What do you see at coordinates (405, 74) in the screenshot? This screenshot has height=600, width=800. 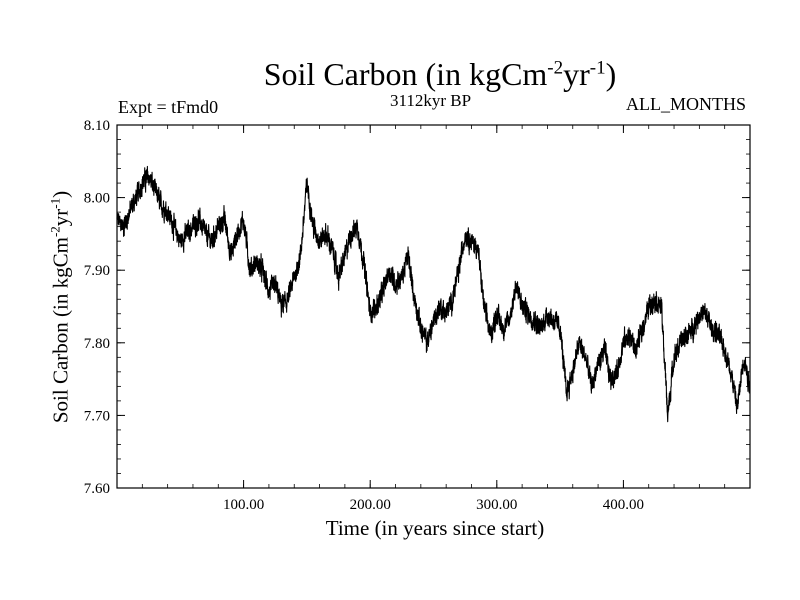 I see `title-text: Soil Carbon (in kgCm` at bounding box center [405, 74].